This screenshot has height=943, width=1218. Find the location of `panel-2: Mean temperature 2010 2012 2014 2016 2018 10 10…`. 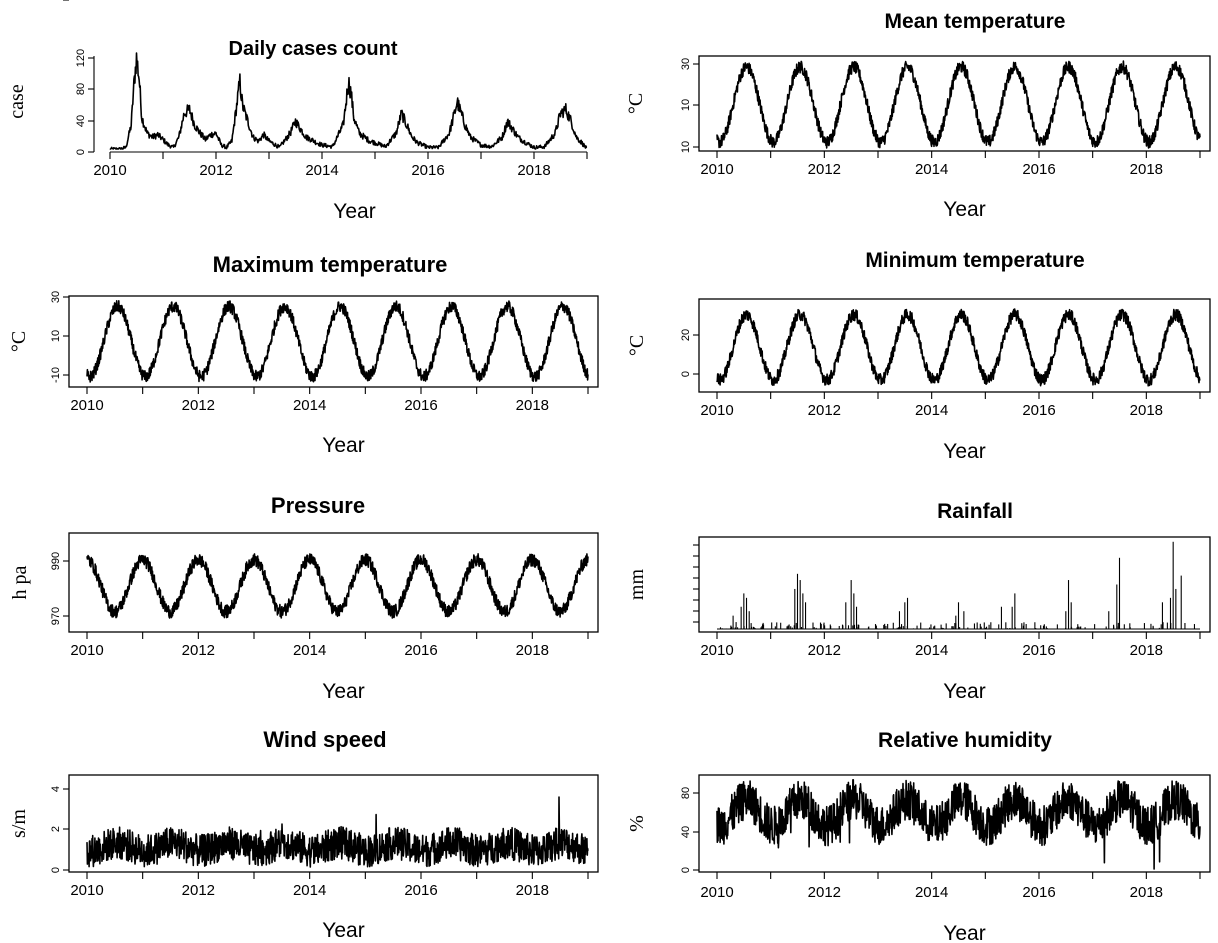

panel-2: Mean temperature 2010 2012 2014 2016 2018 10 10… is located at coordinates (918, 115).